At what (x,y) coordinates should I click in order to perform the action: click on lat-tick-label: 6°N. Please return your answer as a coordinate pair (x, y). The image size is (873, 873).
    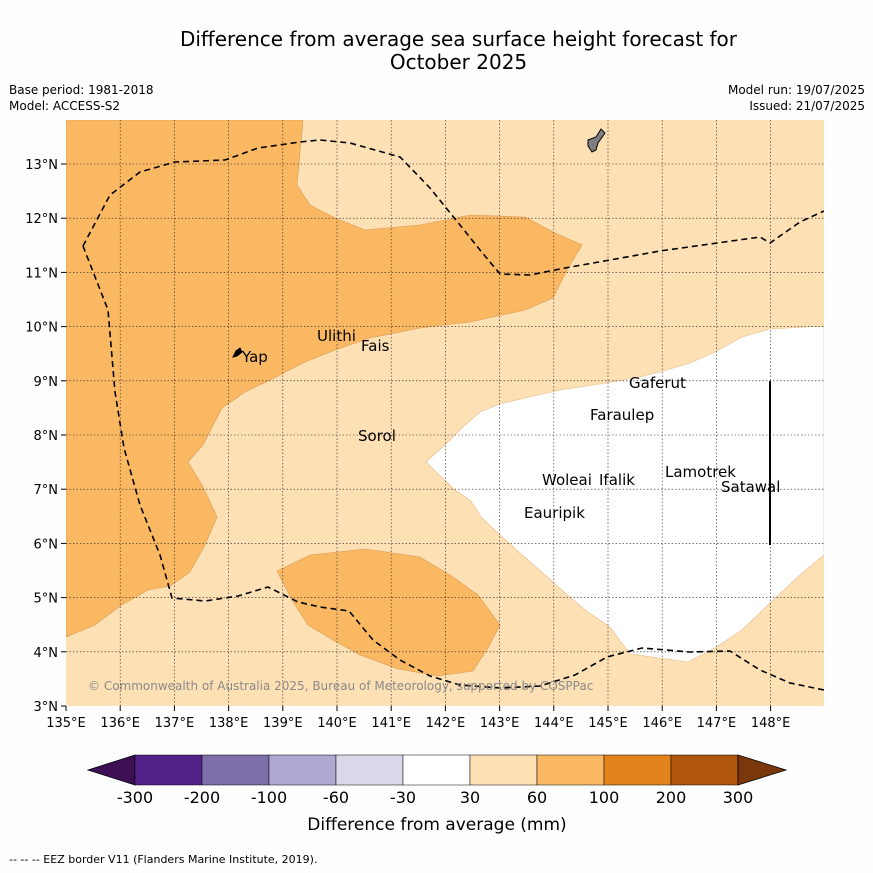
    Looking at the image, I should click on (46, 544).